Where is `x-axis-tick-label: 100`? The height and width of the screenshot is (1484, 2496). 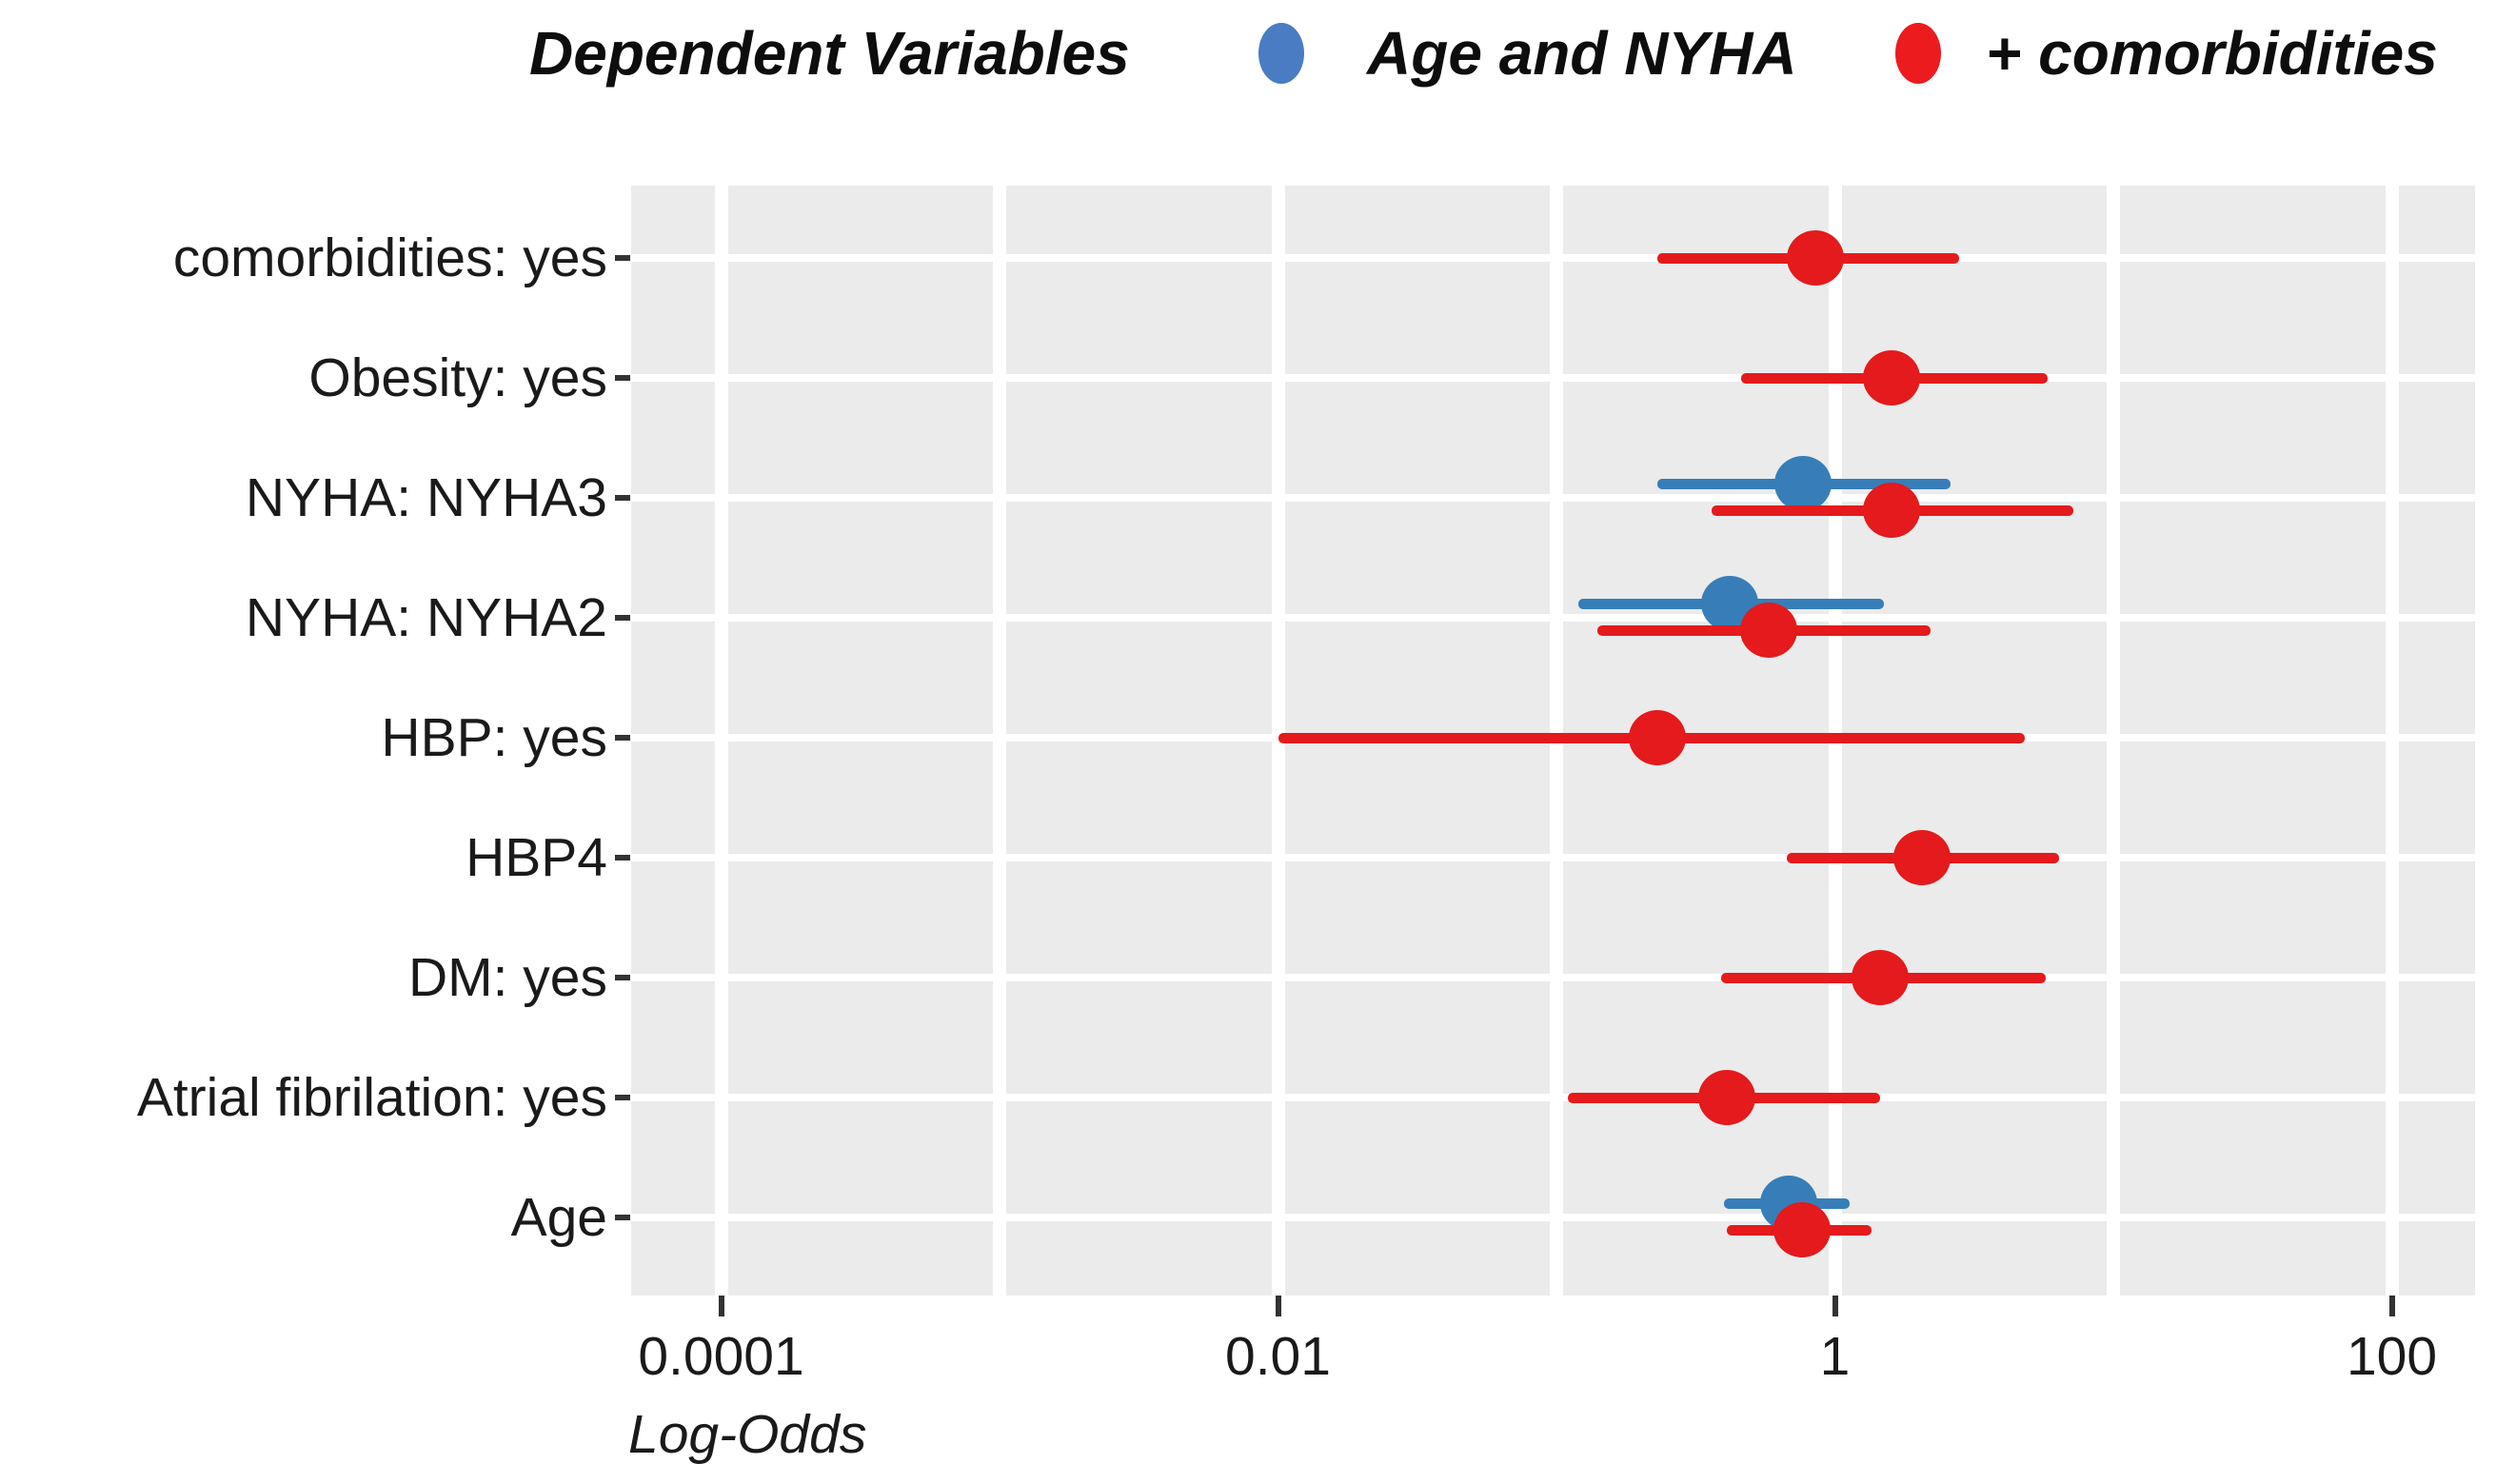
x-axis-tick-label: 100 is located at coordinates (2392, 1356).